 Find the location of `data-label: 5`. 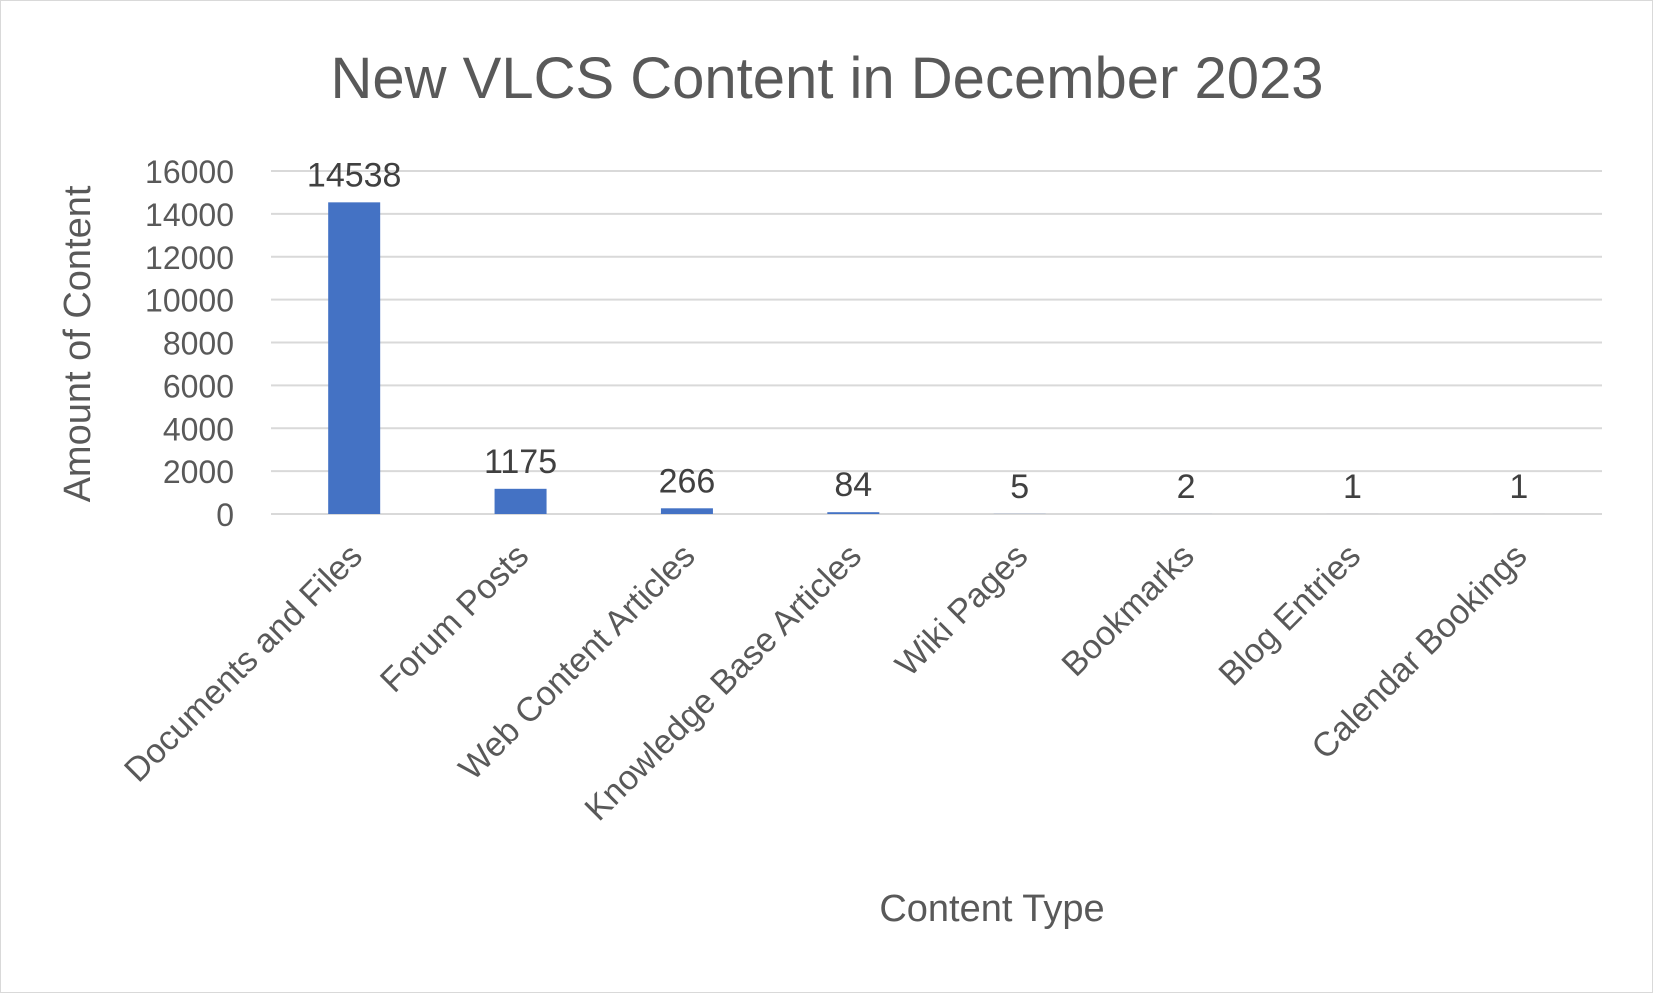

data-label: 5 is located at coordinates (1019, 487).